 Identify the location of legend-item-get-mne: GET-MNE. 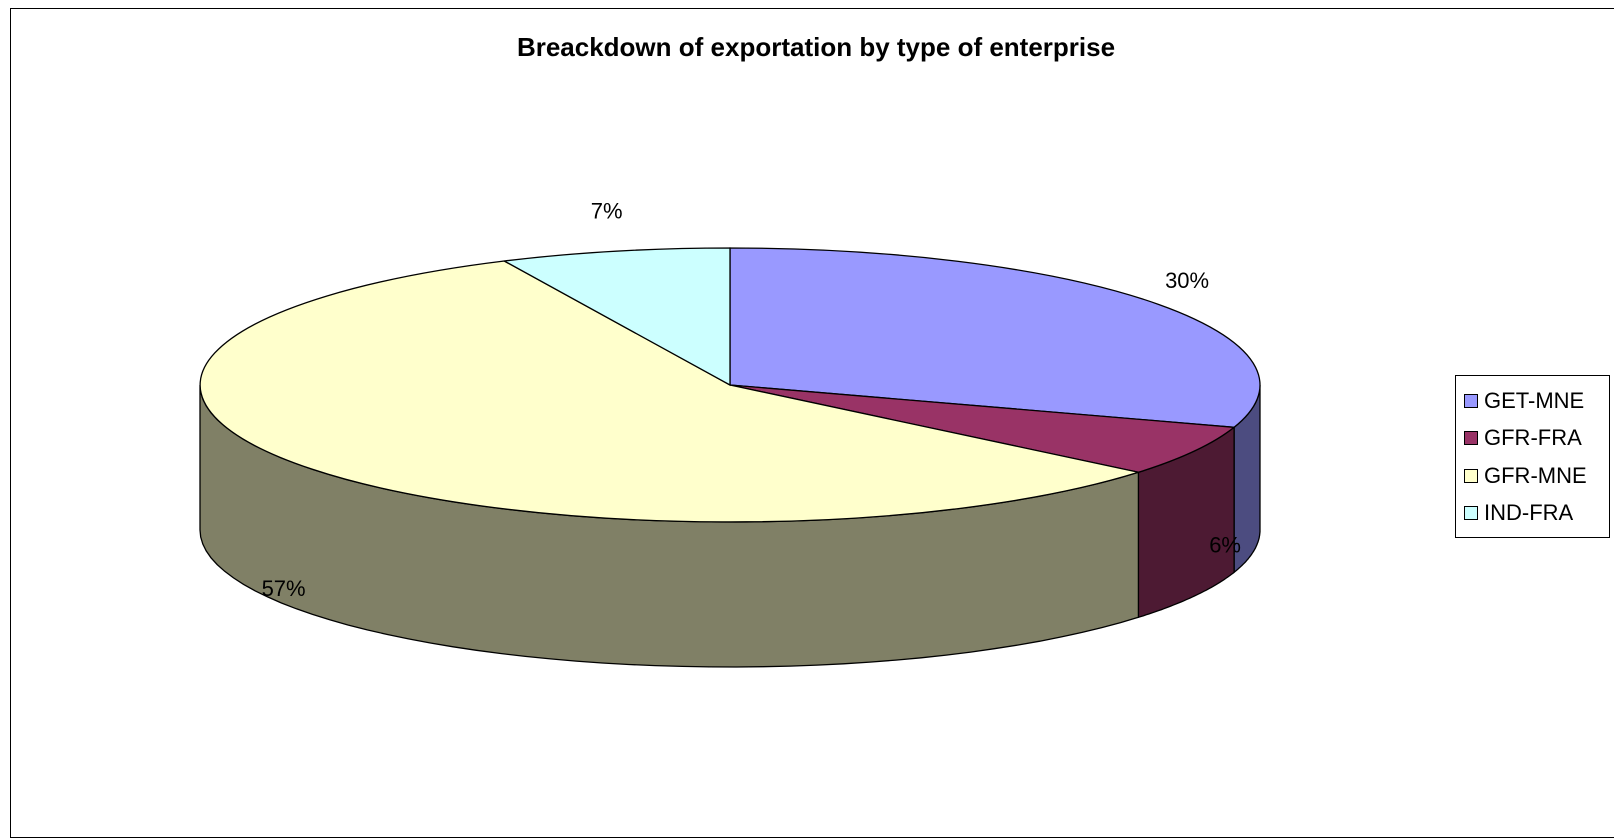
(1536, 401).